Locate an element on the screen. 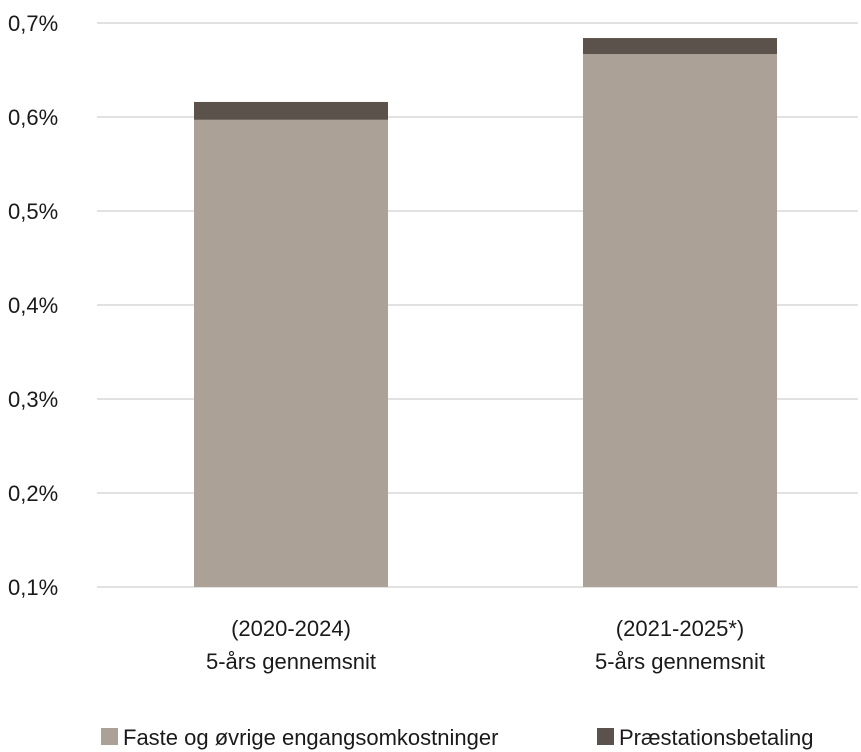 This screenshot has height=752, width=861. x-category-label: (2020-2024) is located at coordinates (291, 628).